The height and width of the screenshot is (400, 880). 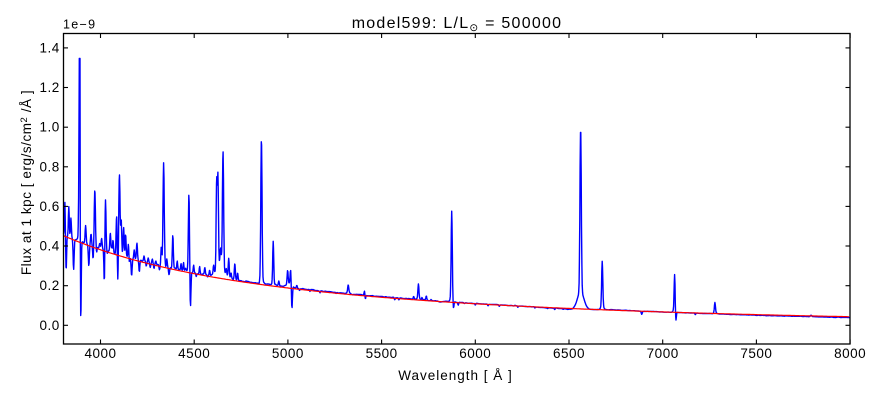 I want to click on svg-text: 5500, so click(x=382, y=353).